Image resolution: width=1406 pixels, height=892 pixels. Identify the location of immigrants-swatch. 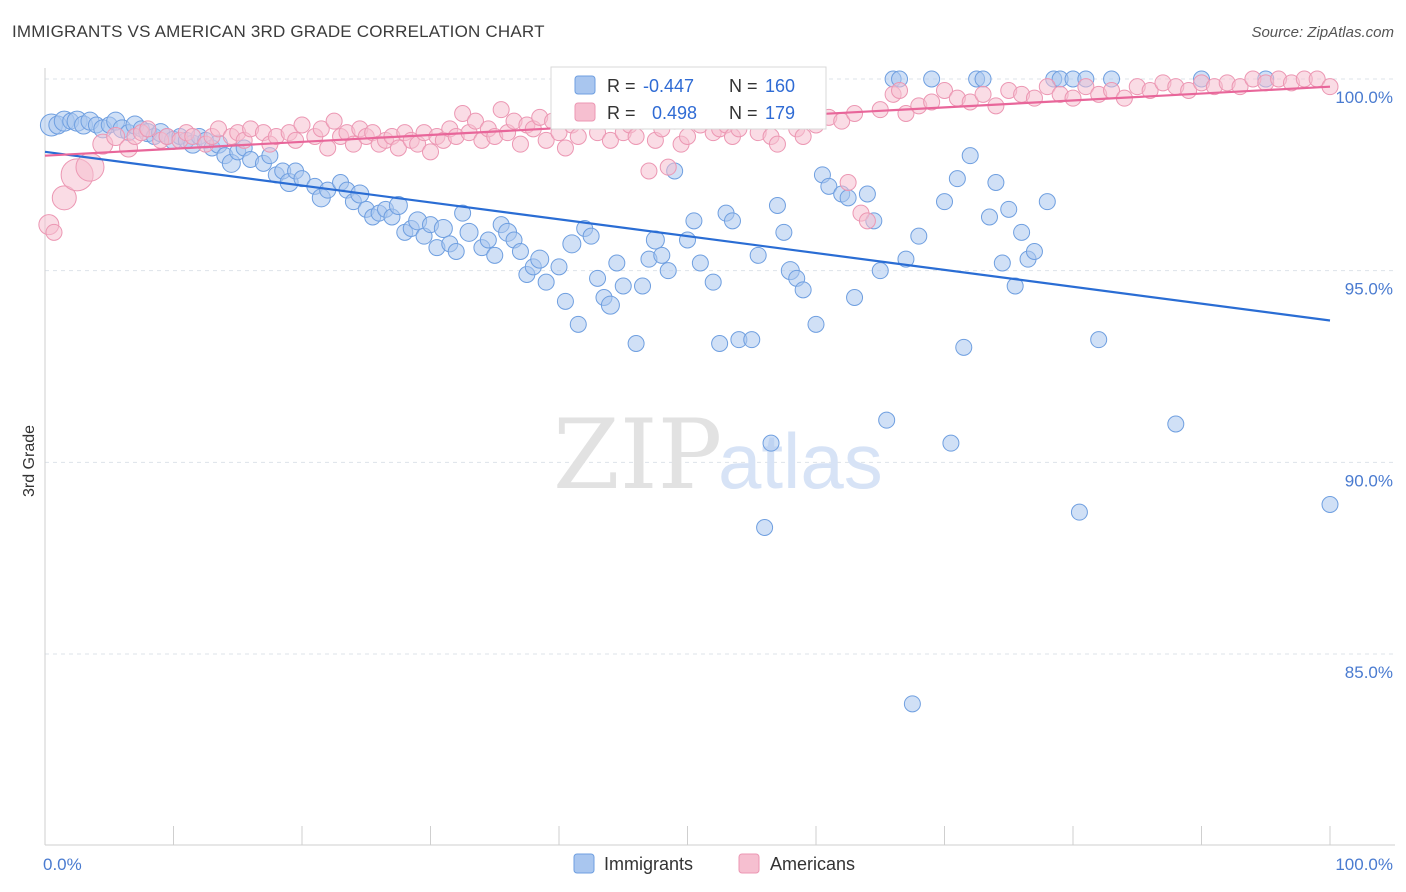
(585, 85).